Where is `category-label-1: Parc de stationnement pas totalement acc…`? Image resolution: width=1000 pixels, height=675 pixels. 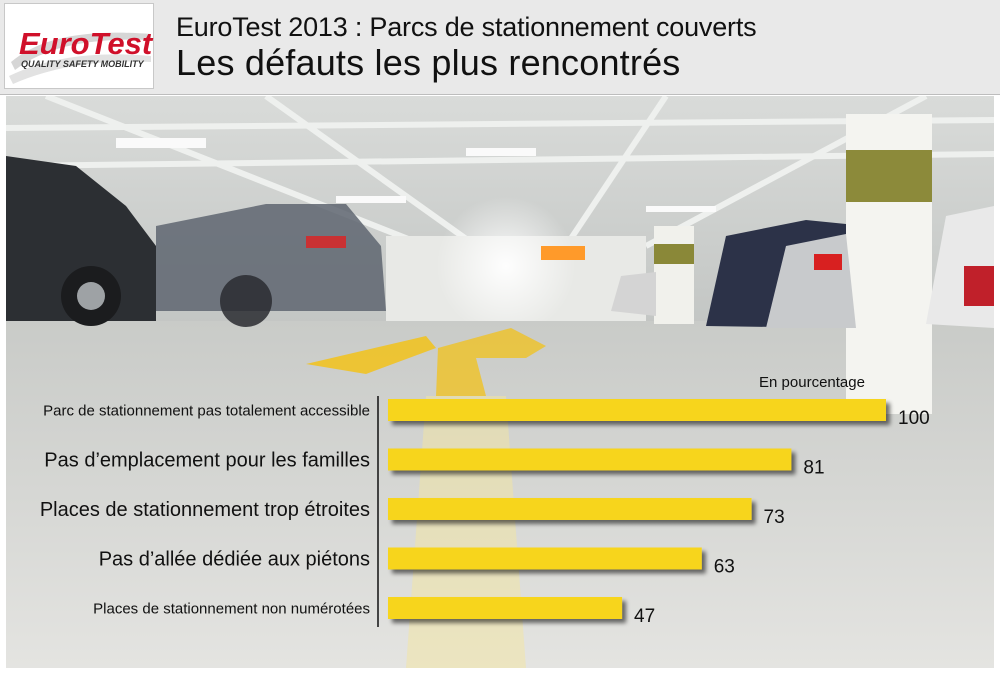
category-label-1: Parc de stationnement pas totalement acc… is located at coordinates (206, 410).